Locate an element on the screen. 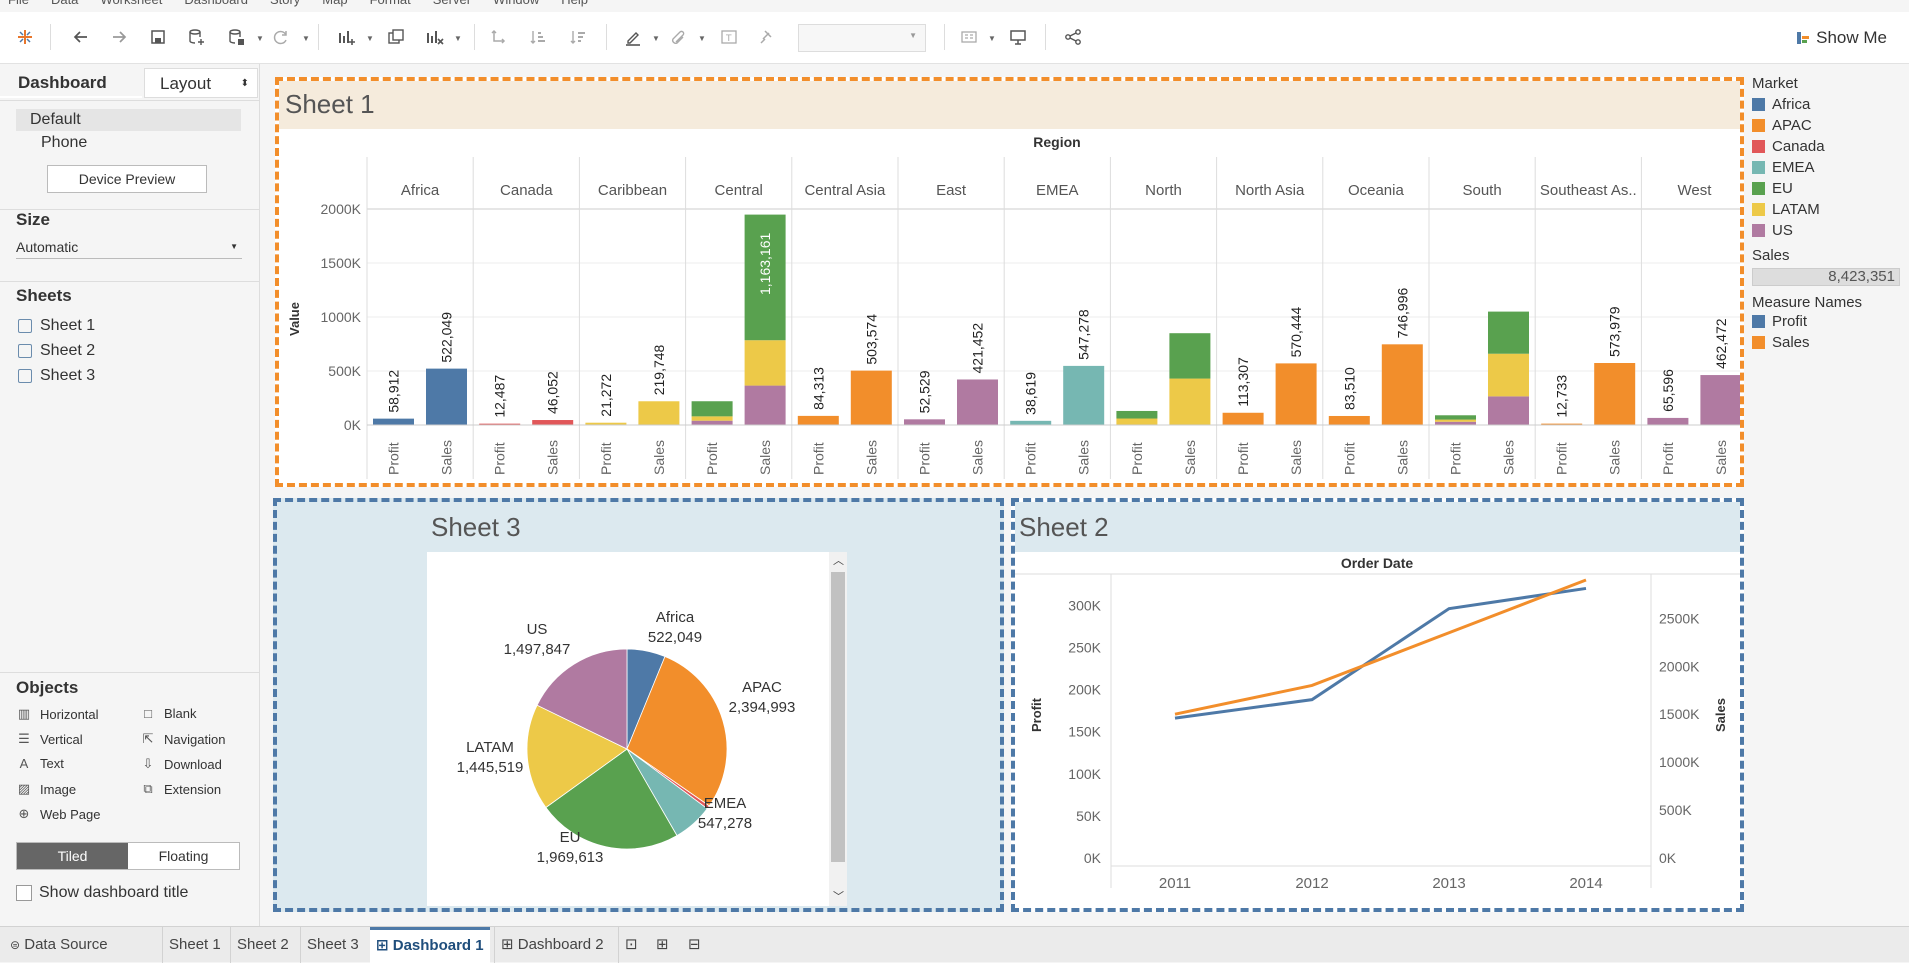  device-phone: Phone is located at coordinates (64, 142).